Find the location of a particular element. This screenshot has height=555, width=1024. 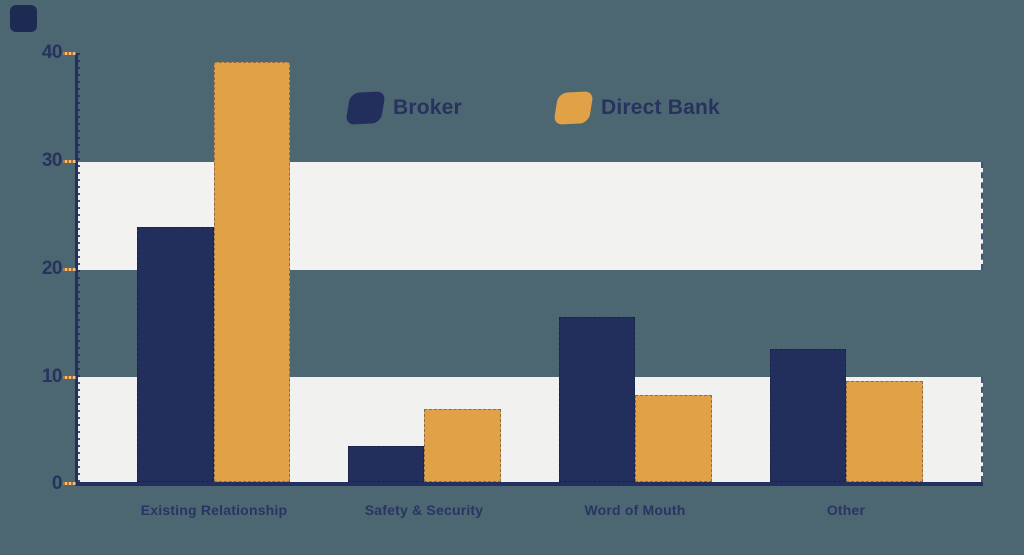

y-axis-line is located at coordinates (76, 269).